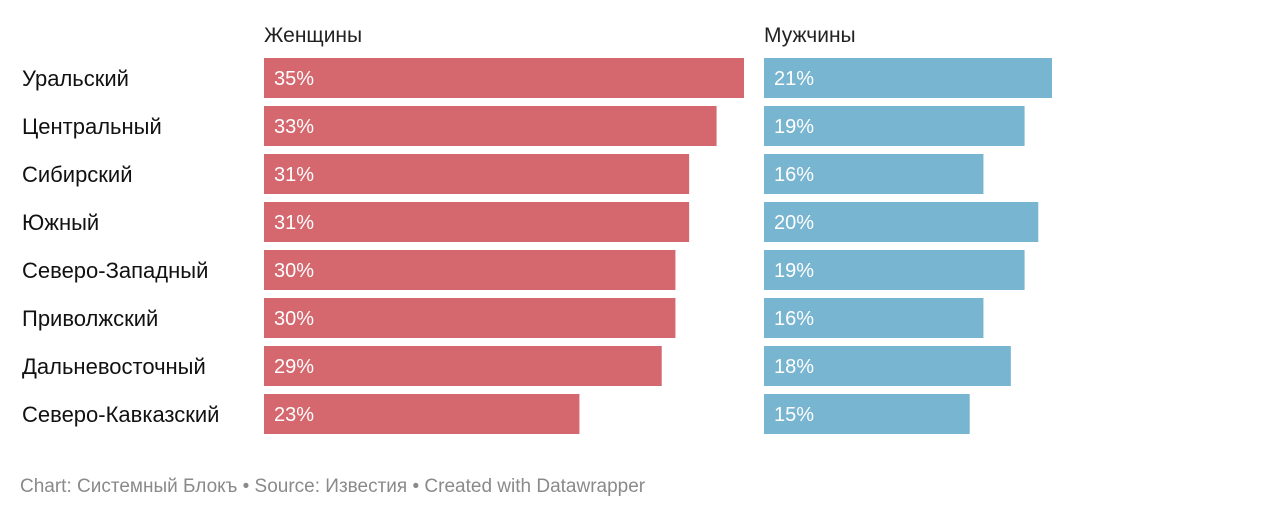  What do you see at coordinates (114, 366) in the screenshot?
I see `category-label-6: Дальневосточный` at bounding box center [114, 366].